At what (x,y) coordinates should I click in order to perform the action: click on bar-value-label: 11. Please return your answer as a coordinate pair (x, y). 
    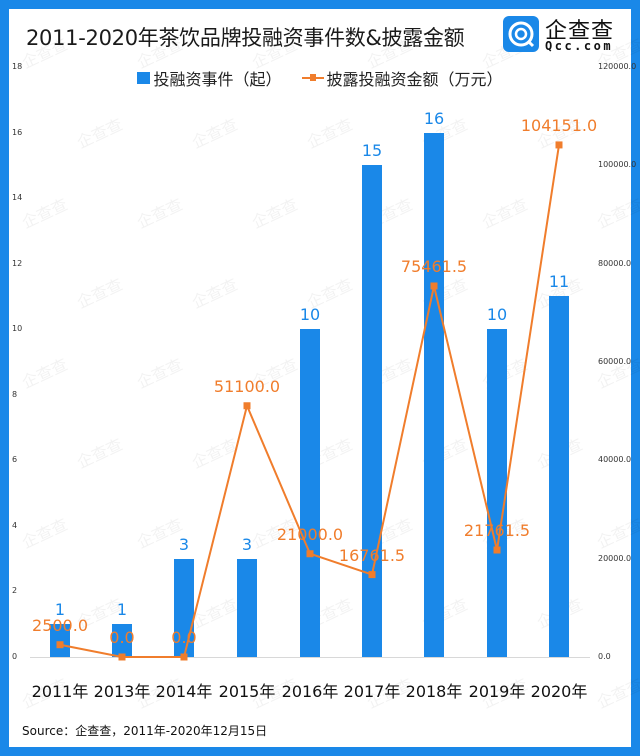
    Looking at the image, I should click on (559, 282).